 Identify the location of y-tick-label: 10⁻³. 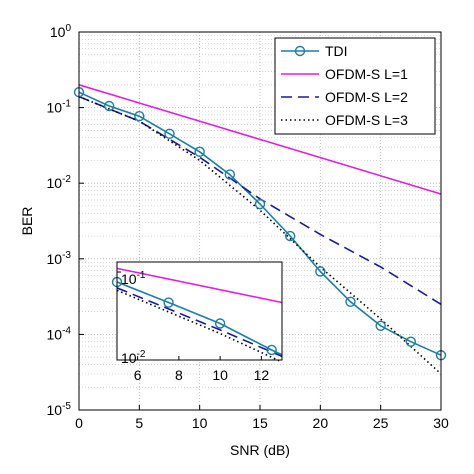
(59, 258).